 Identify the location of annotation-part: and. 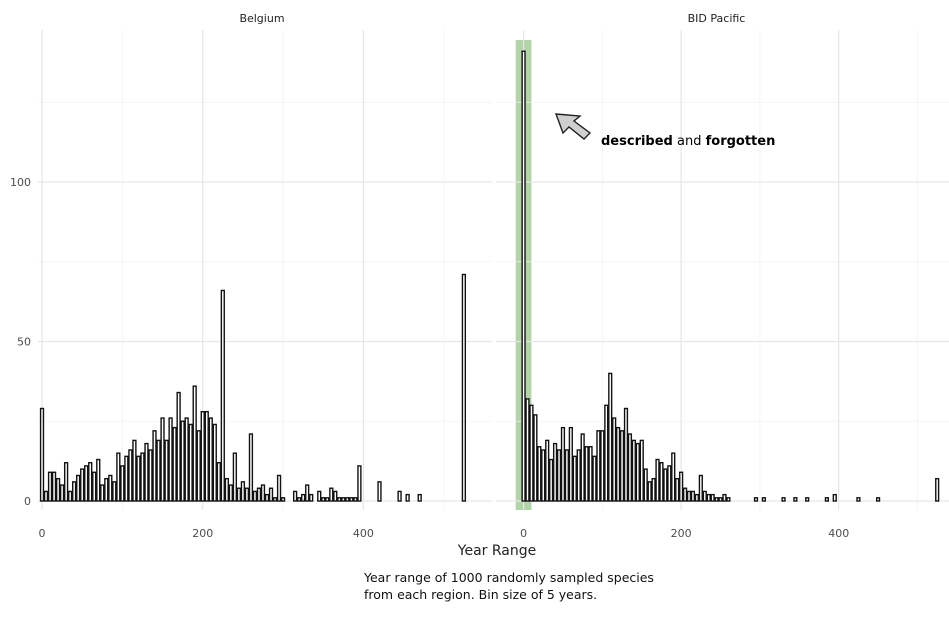
(689, 141).